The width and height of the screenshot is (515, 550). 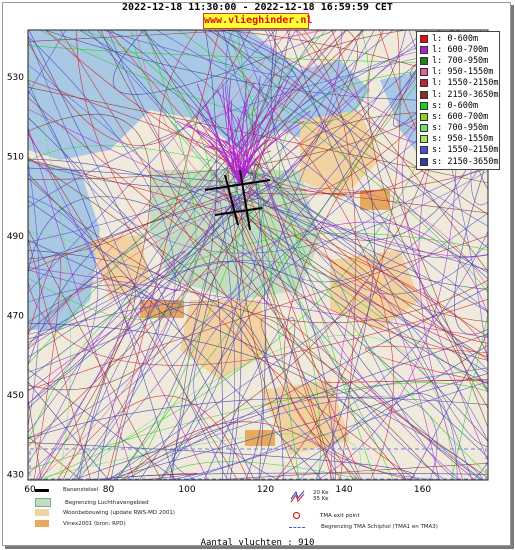 I want to click on x-tick-label: 140, so click(x=343, y=490).